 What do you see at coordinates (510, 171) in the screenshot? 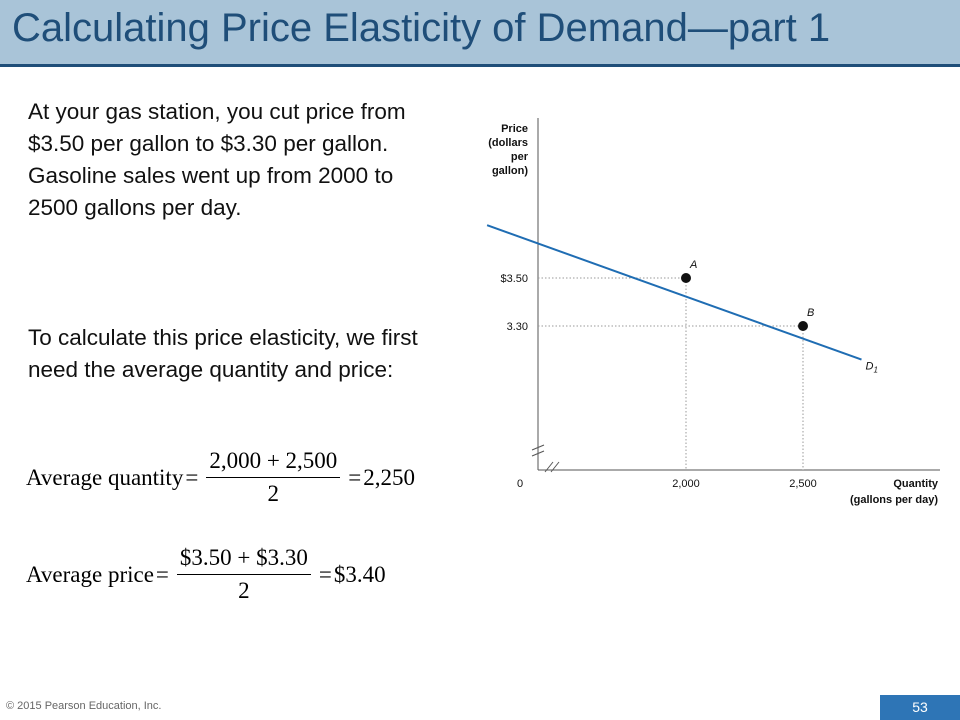
I see `y-axis-title-line: gallon)` at bounding box center [510, 171].